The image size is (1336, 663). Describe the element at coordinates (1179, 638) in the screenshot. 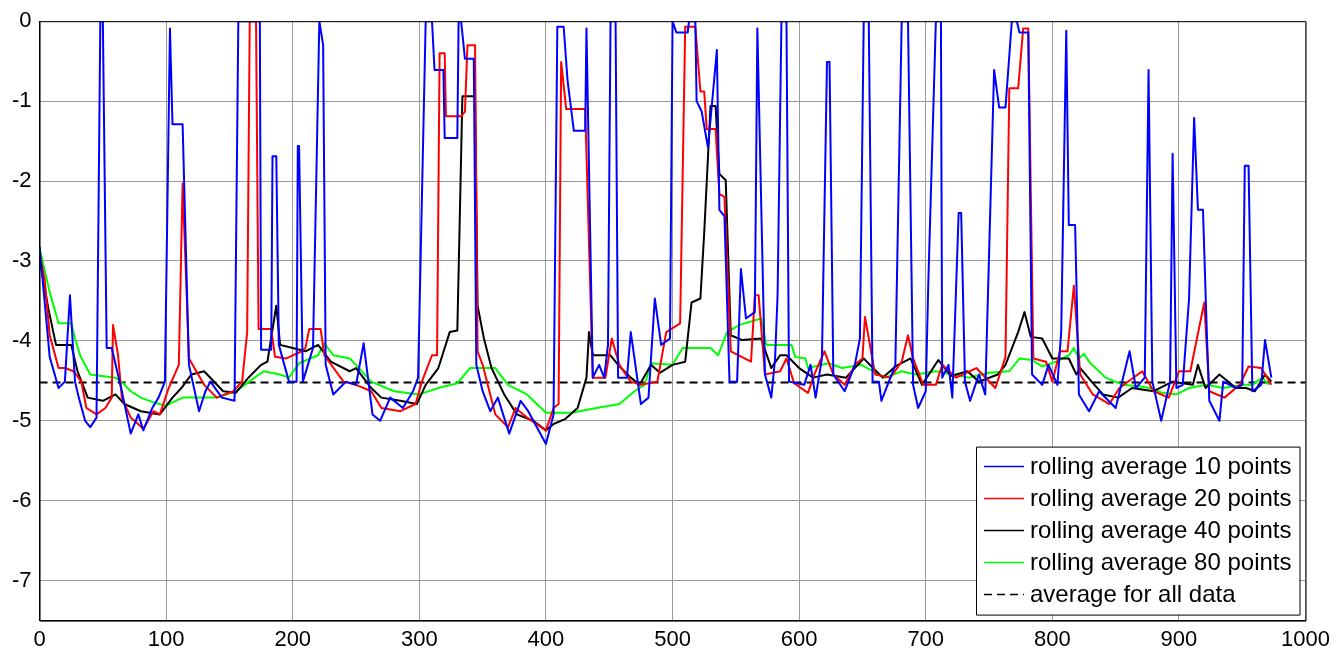

I see `x-tick-label: 900` at that location.